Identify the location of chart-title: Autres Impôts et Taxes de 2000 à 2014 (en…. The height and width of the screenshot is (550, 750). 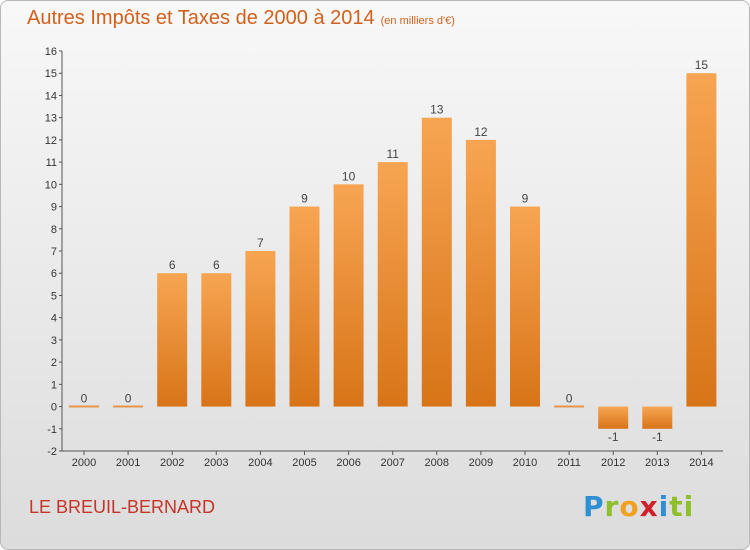
(241, 18).